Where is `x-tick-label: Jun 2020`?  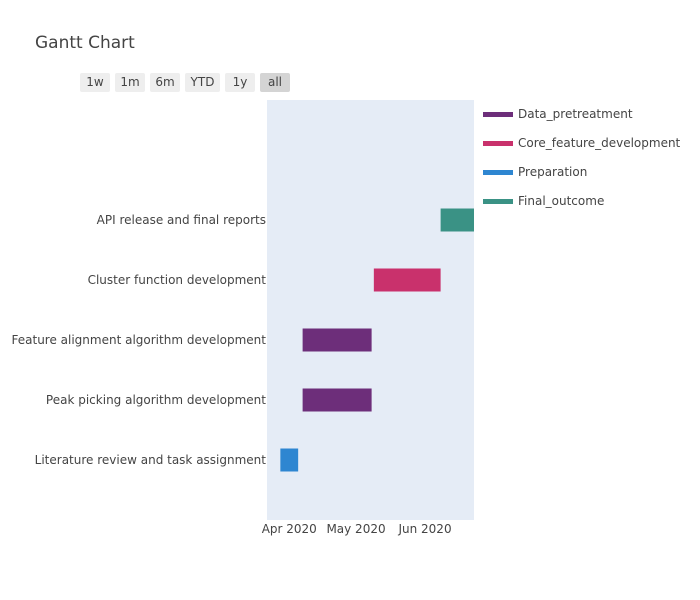
x-tick-label: Jun 2020 is located at coordinates (424, 529).